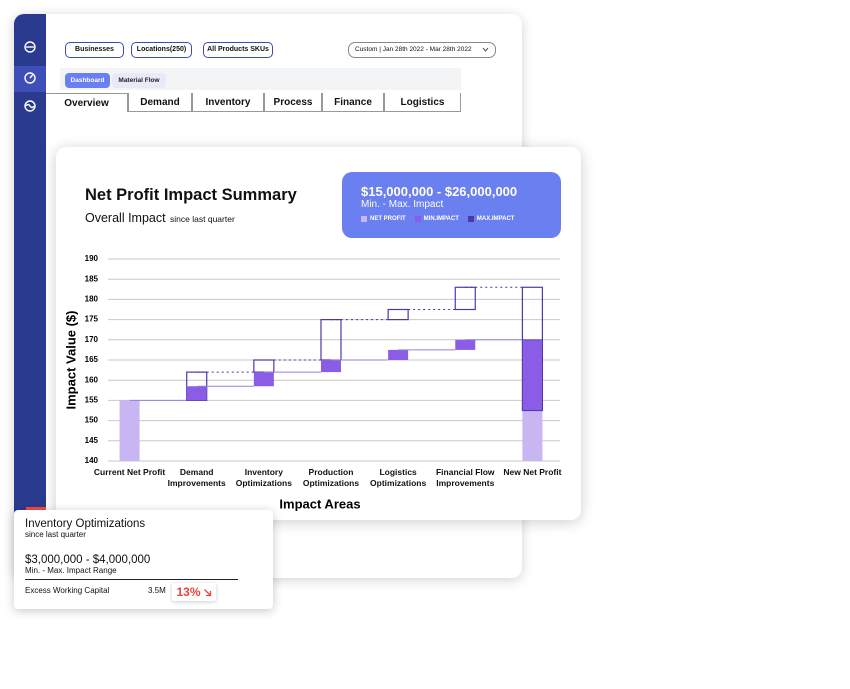 Image resolution: width=850 pixels, height=689 pixels. Describe the element at coordinates (92, 460) in the screenshot. I see `y-tick-label: 140` at that location.